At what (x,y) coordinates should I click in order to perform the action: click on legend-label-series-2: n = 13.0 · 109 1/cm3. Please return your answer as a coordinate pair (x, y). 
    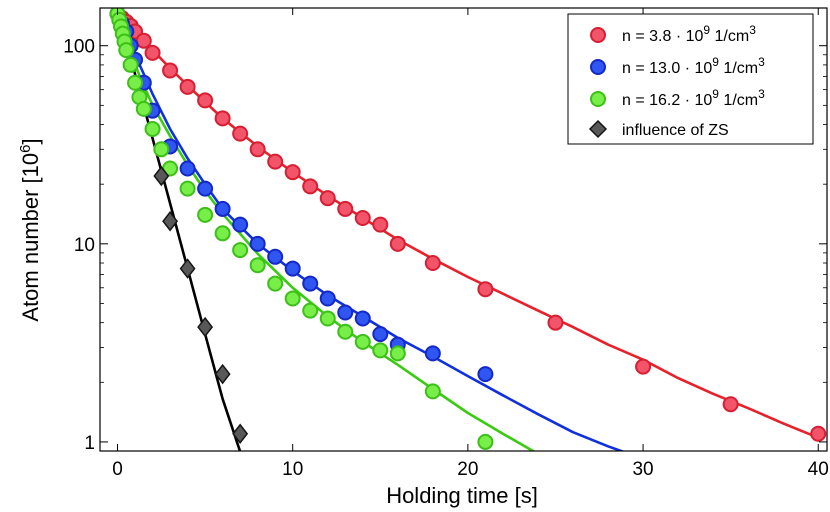
    Looking at the image, I should click on (693, 66).